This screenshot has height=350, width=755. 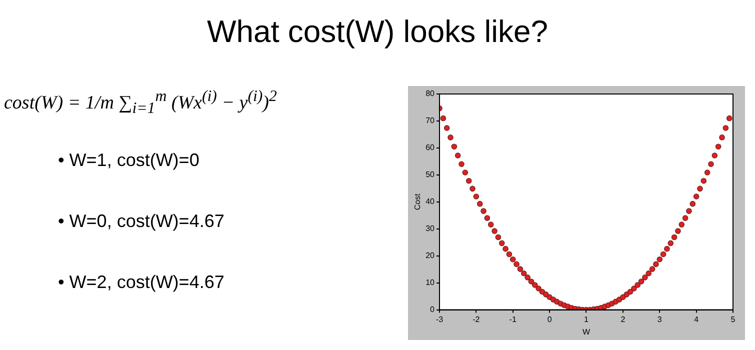 What do you see at coordinates (129, 160) in the screenshot?
I see `text: • W=1, cost(W)=0` at bounding box center [129, 160].